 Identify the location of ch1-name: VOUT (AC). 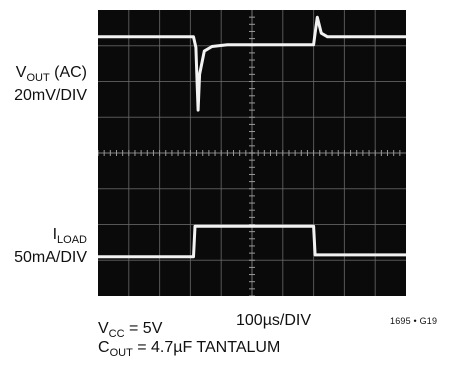
(51, 74).